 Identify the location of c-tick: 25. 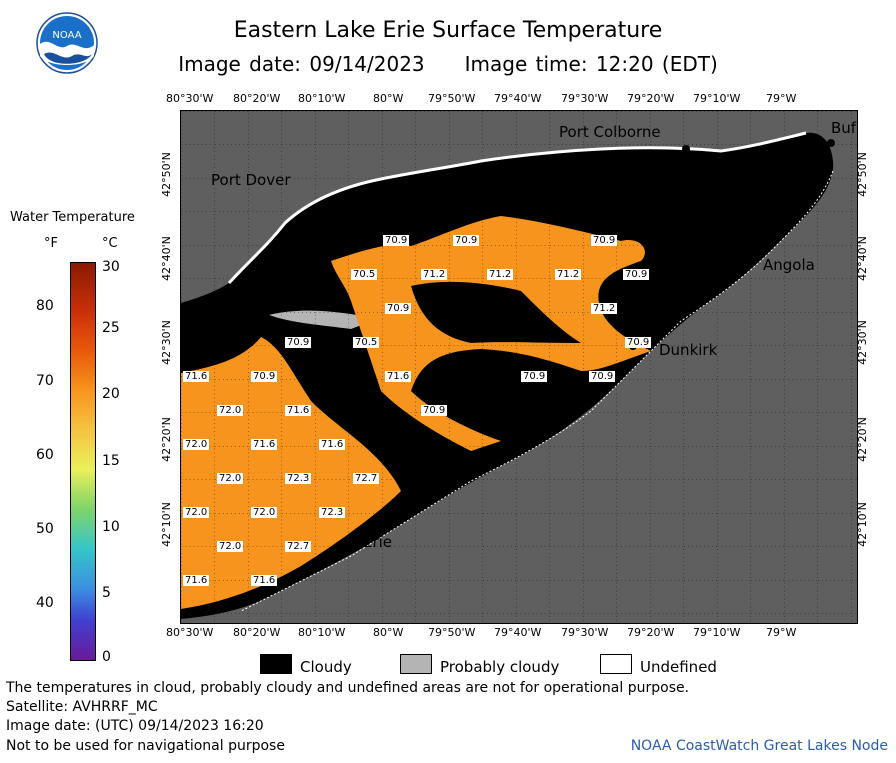
(111, 328).